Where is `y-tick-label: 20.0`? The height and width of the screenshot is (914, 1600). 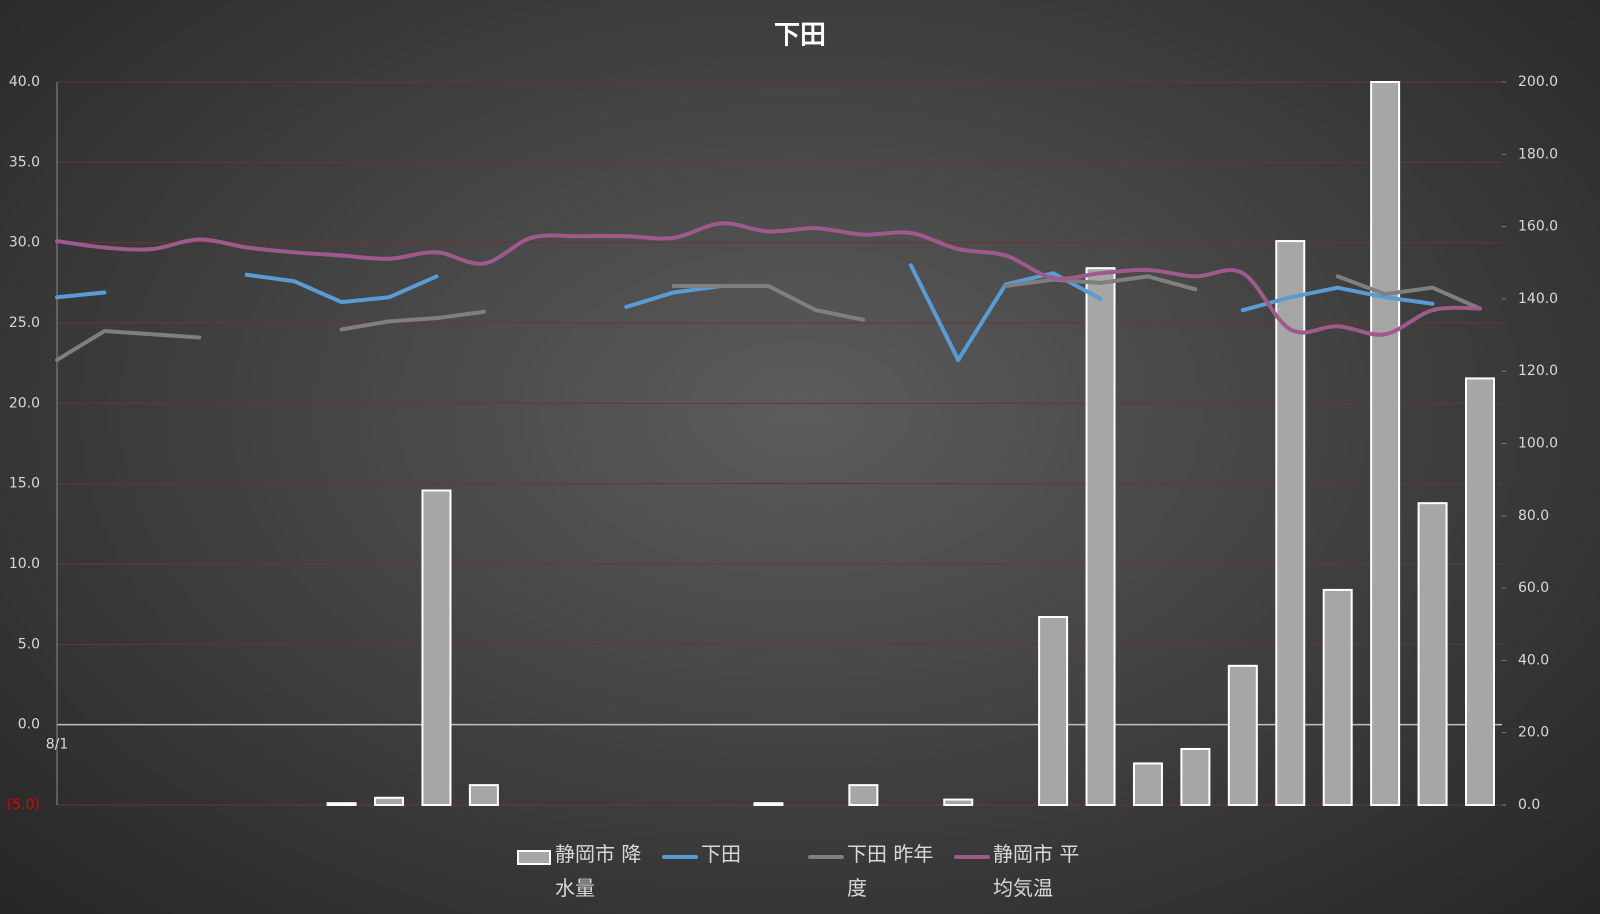
y-tick-label: 20.0 is located at coordinates (24, 403).